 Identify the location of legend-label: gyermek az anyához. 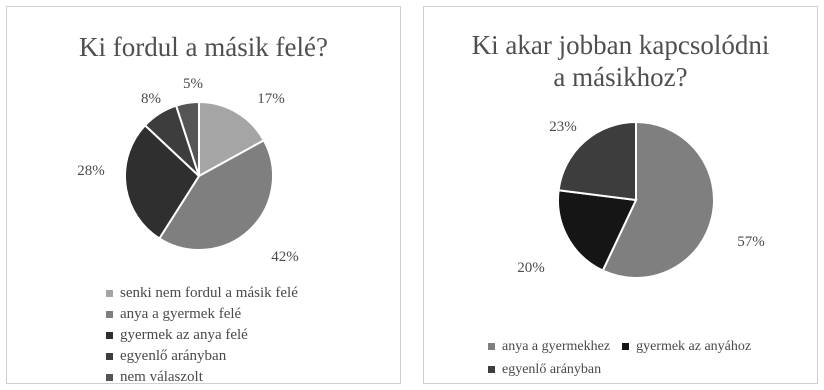
(694, 346).